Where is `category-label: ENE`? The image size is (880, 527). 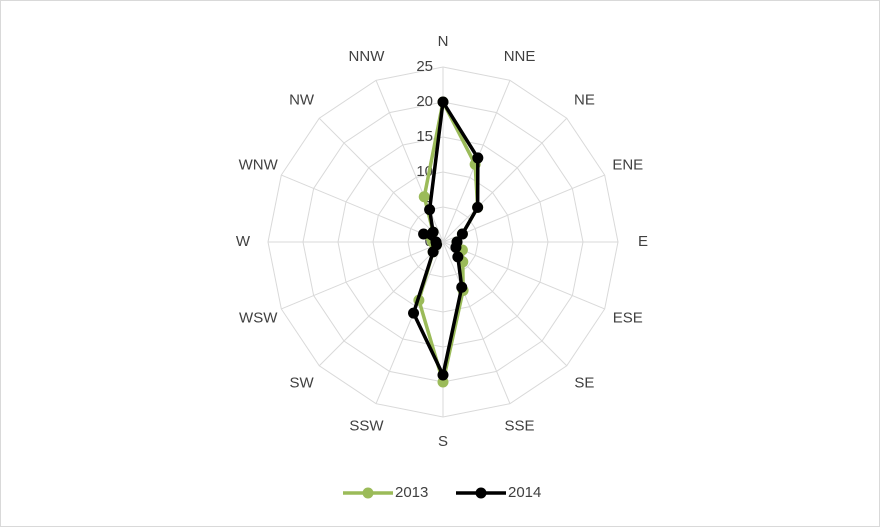 category-label: ENE is located at coordinates (627, 164).